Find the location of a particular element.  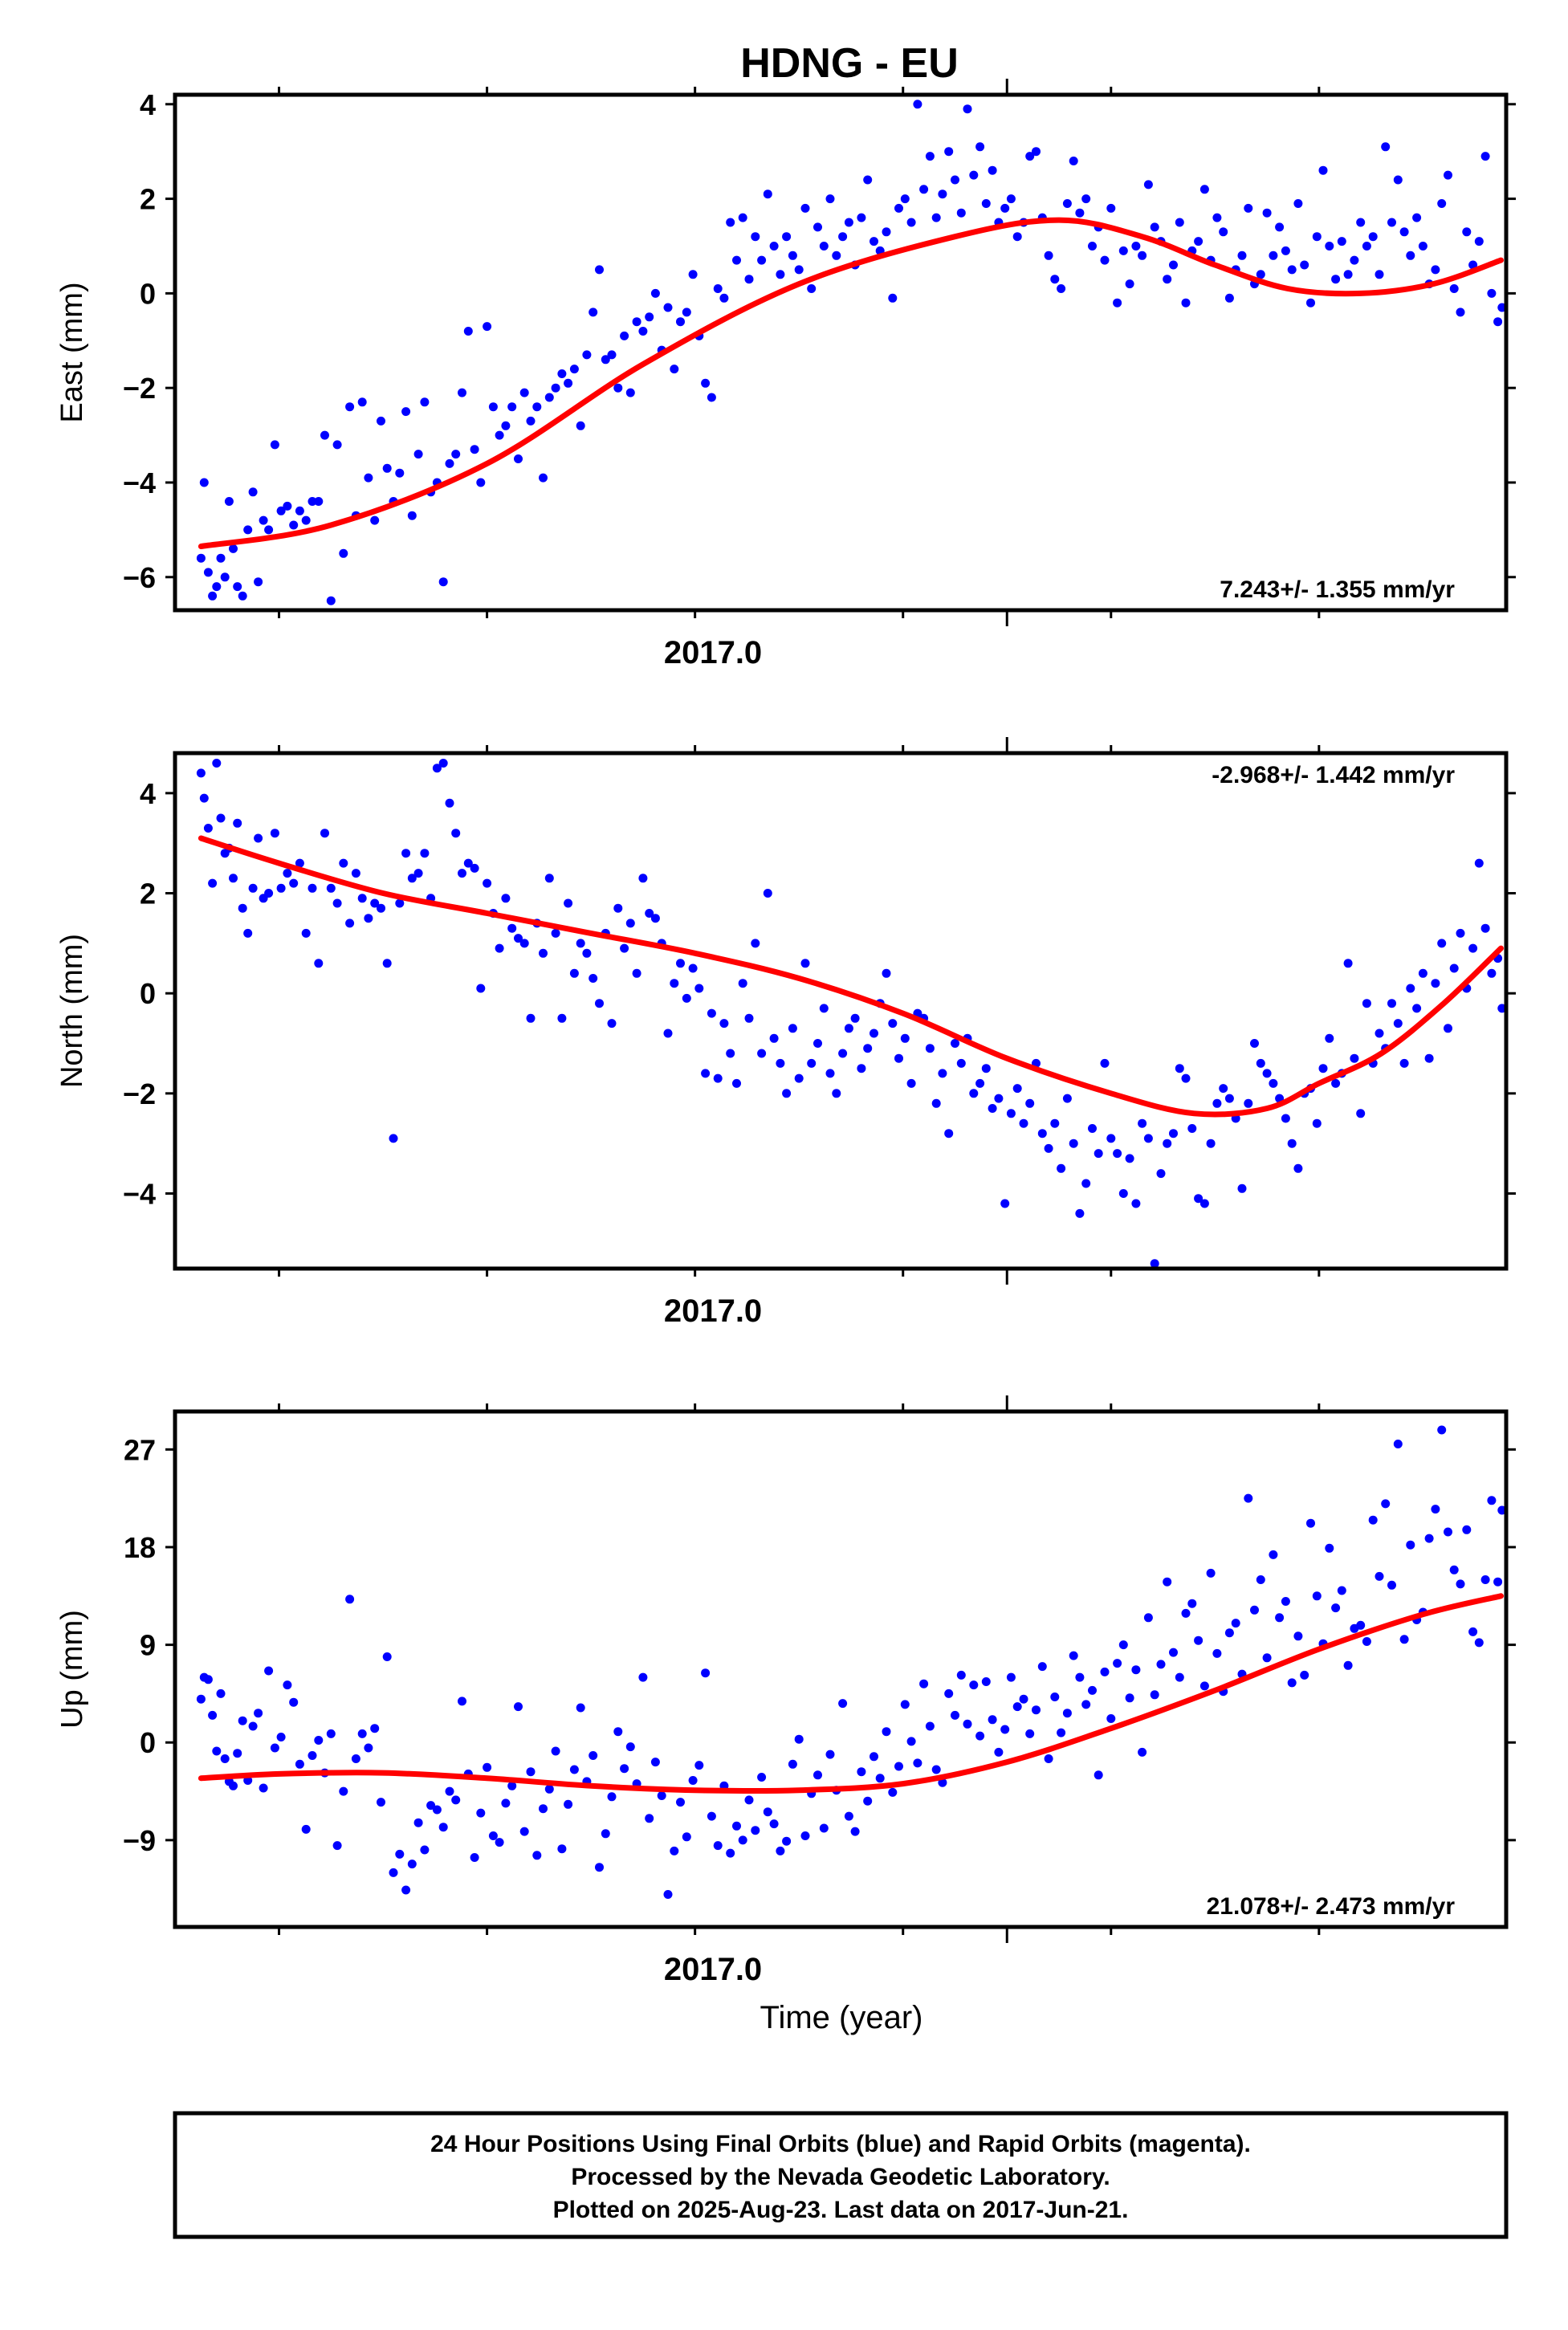

figure-title: HDNG - EU is located at coordinates (849, 63).